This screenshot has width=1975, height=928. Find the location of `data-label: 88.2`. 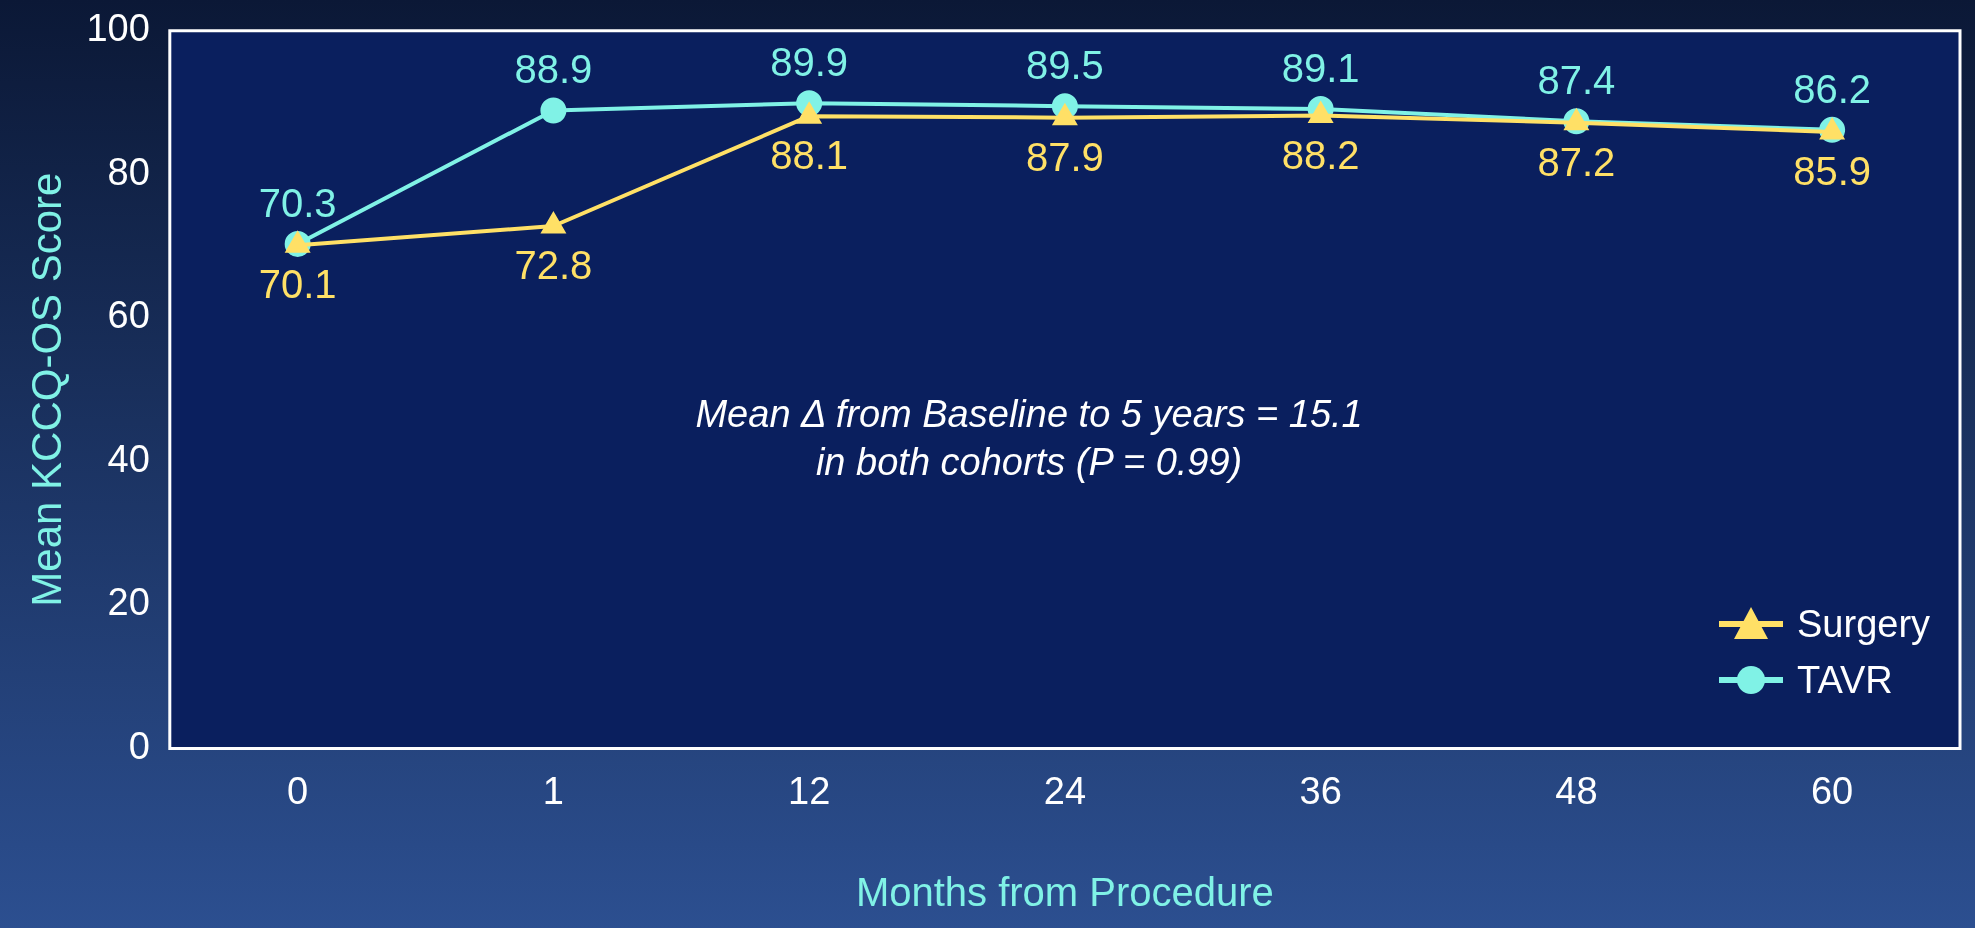

data-label: 88.2 is located at coordinates (1320, 154).